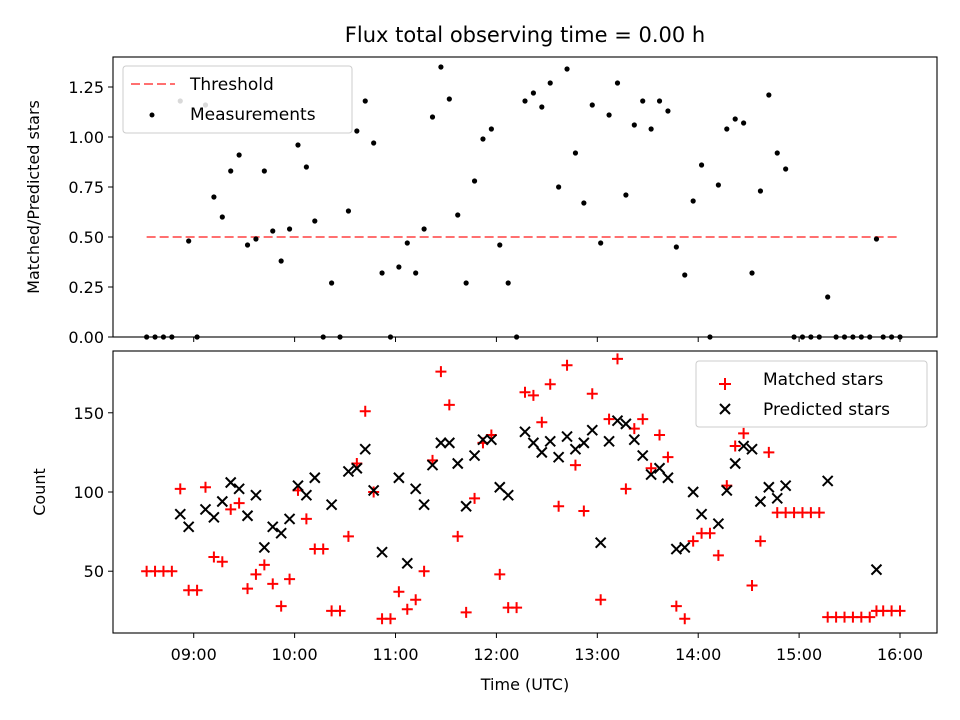 The height and width of the screenshot is (720, 960). What do you see at coordinates (152, 115) in the screenshot?
I see `legend-measurements-swatch` at bounding box center [152, 115].